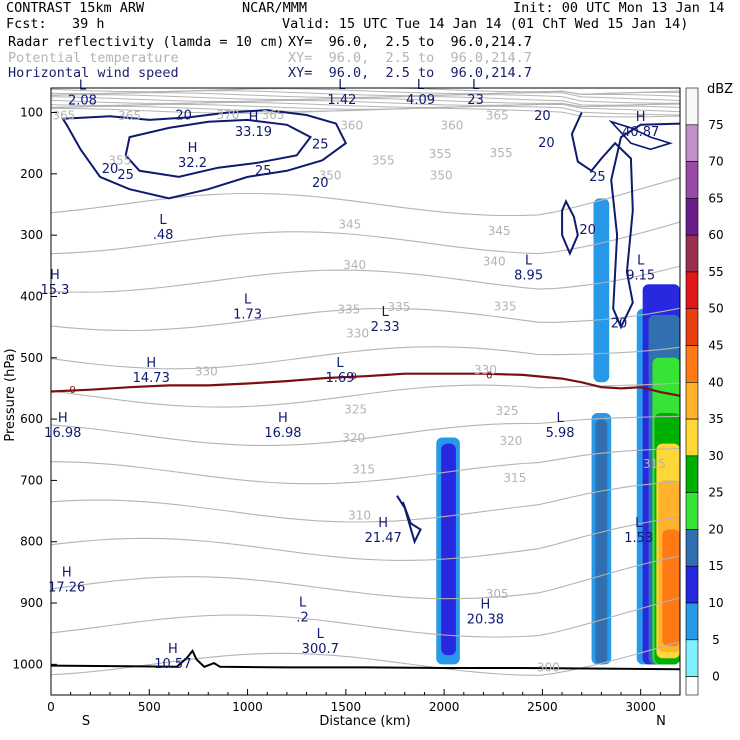 This screenshot has height=740, width=740. What do you see at coordinates (420, 100) in the screenshot?
I see `marker-value: 4.09` at bounding box center [420, 100].